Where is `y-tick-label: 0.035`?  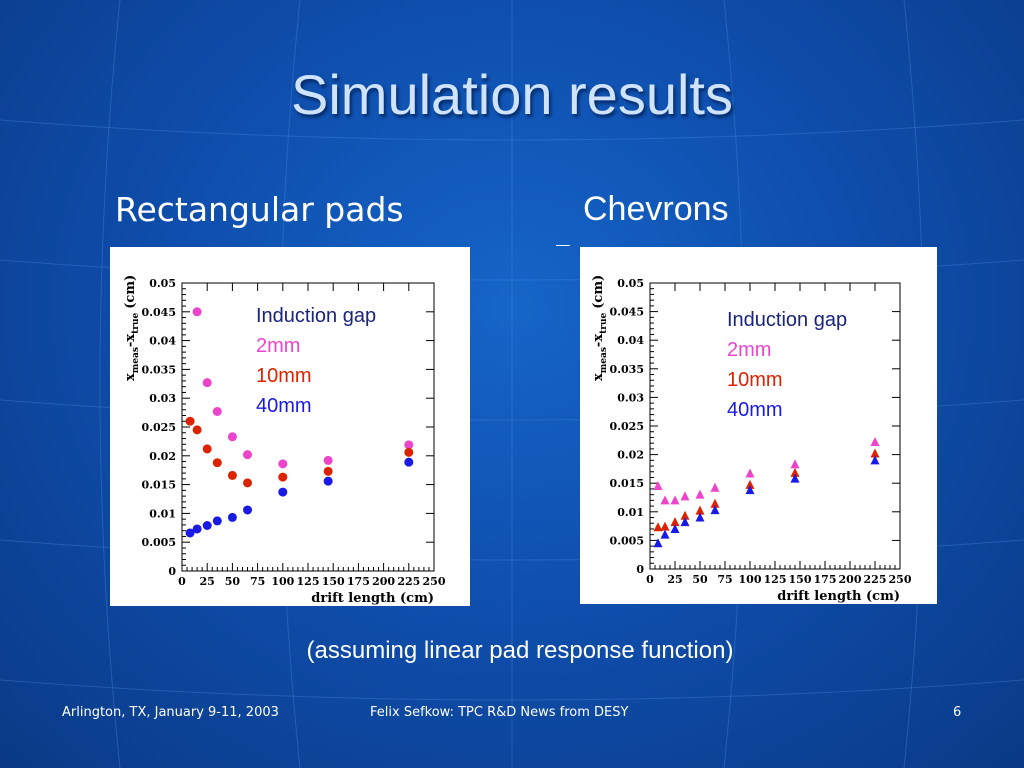
y-tick-label: 0.035 is located at coordinates (159, 369).